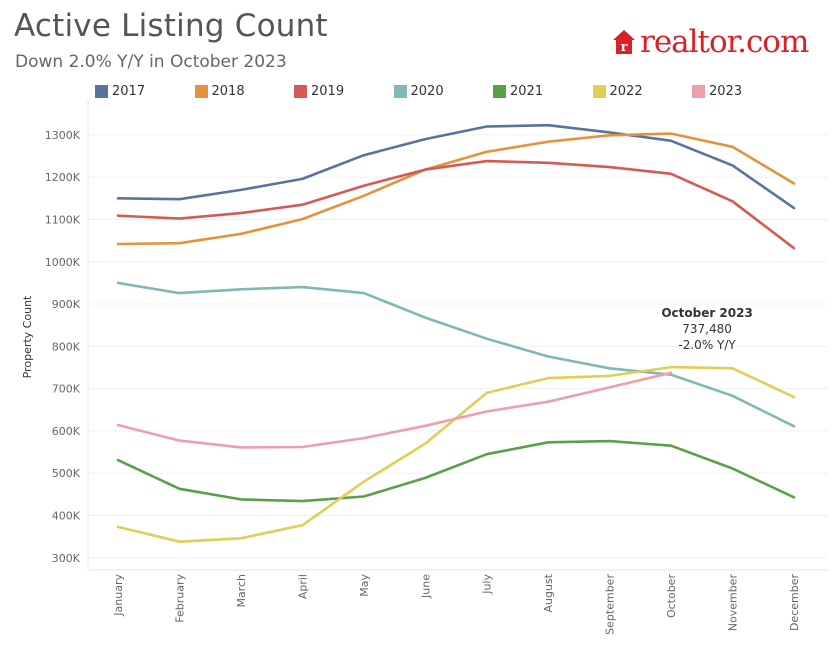 This screenshot has height=646, width=838. Describe the element at coordinates (129, 91) in the screenshot. I see `legend-label: 2017` at that location.